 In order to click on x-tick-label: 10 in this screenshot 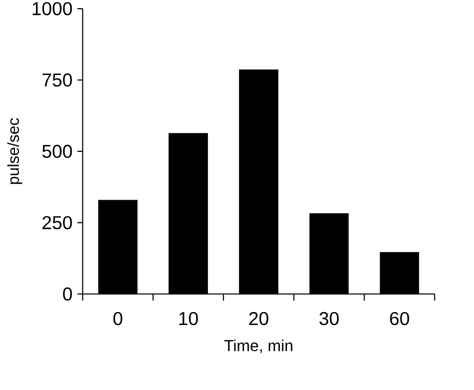, I will do `click(188, 319)`.